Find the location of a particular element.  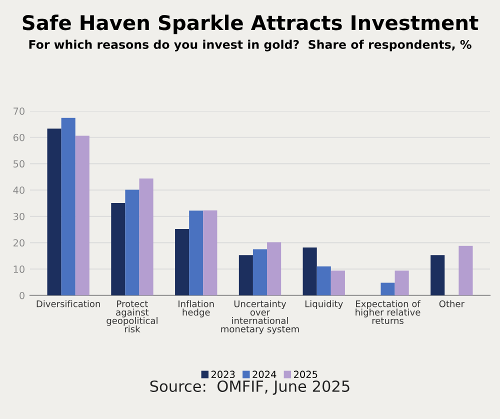

y-tick-label: 60 is located at coordinates (18, 138).